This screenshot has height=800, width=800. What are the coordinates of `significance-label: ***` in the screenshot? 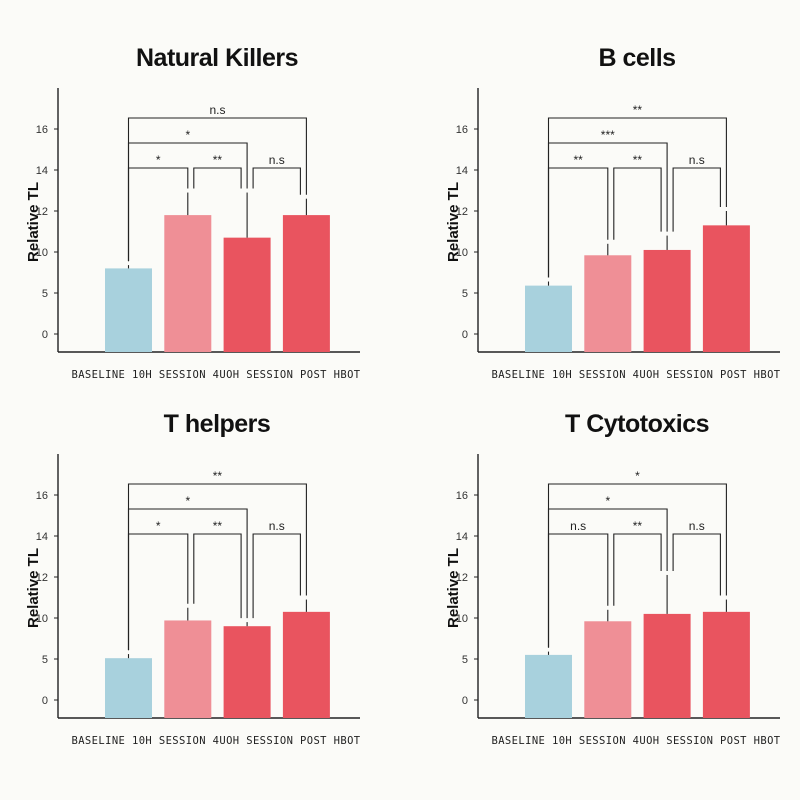 It's located at (608, 135).